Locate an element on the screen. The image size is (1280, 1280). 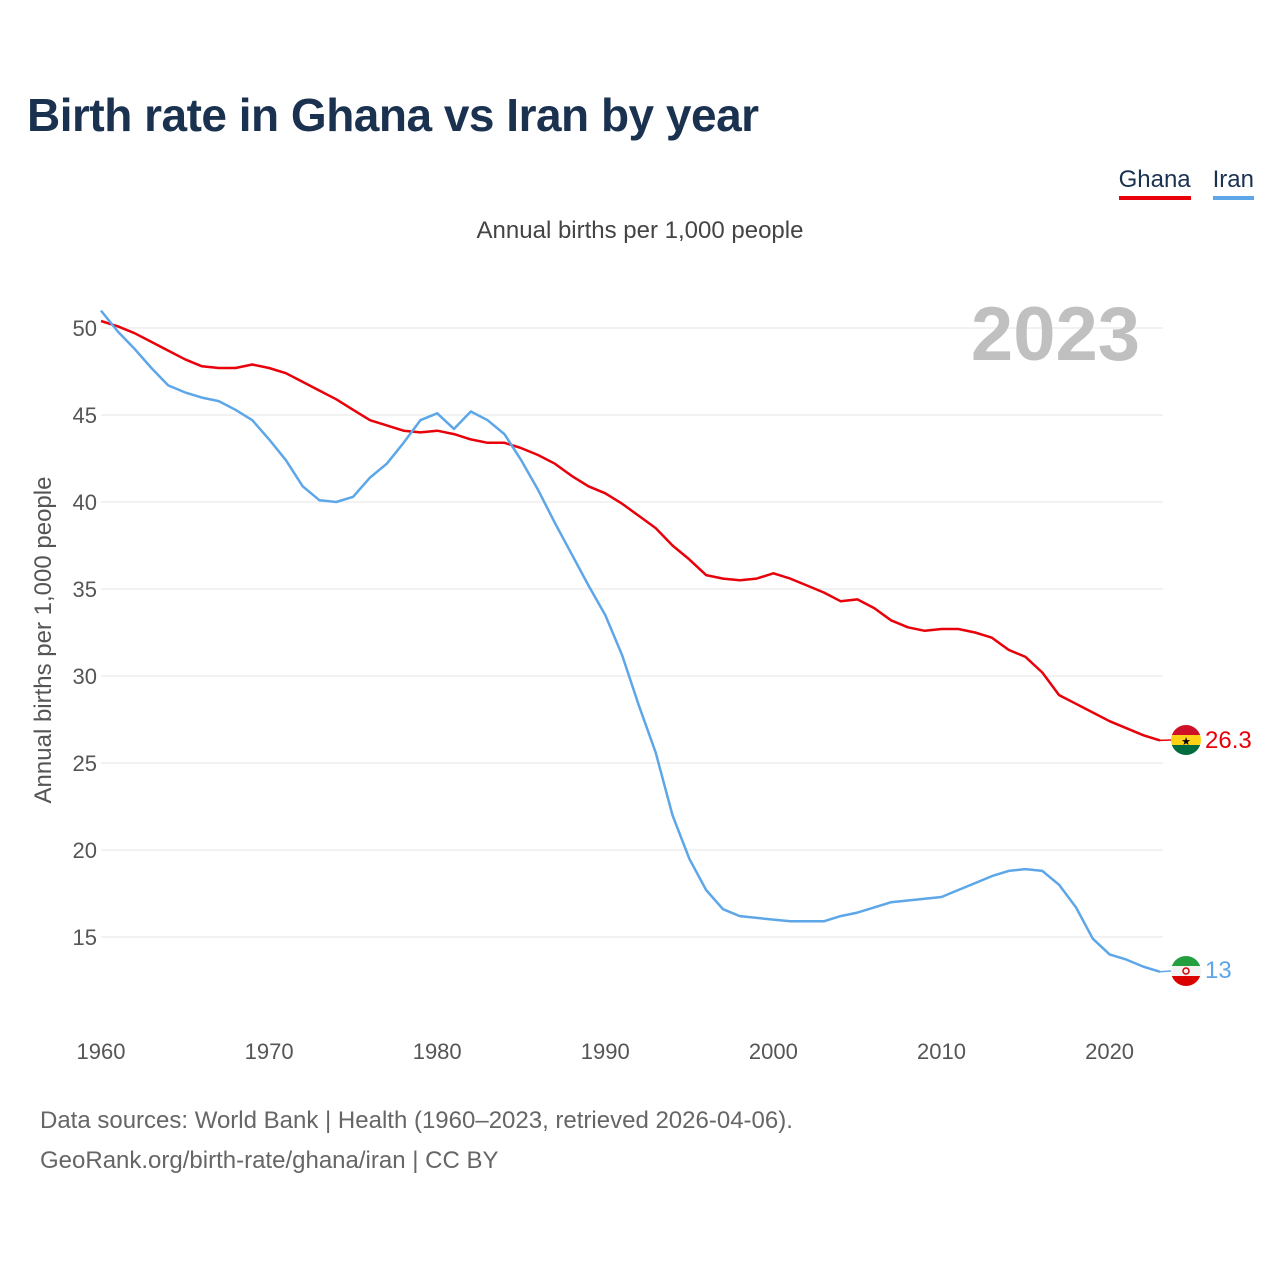
y-tick-label: 15 is located at coordinates (85, 937).